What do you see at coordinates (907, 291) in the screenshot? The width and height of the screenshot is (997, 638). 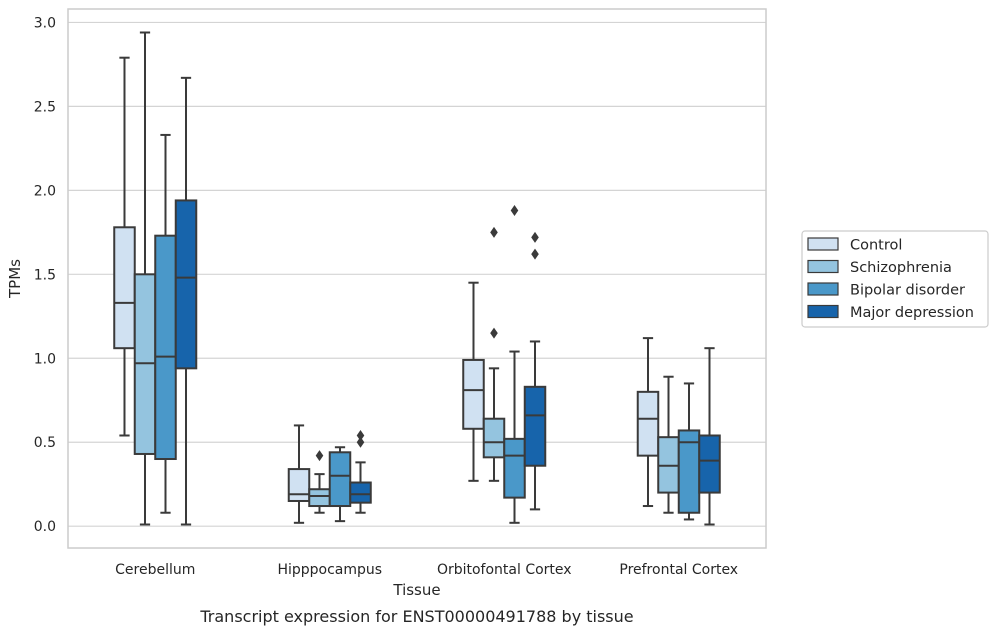 I see `legend-label: Bipolar disorder` at bounding box center [907, 291].